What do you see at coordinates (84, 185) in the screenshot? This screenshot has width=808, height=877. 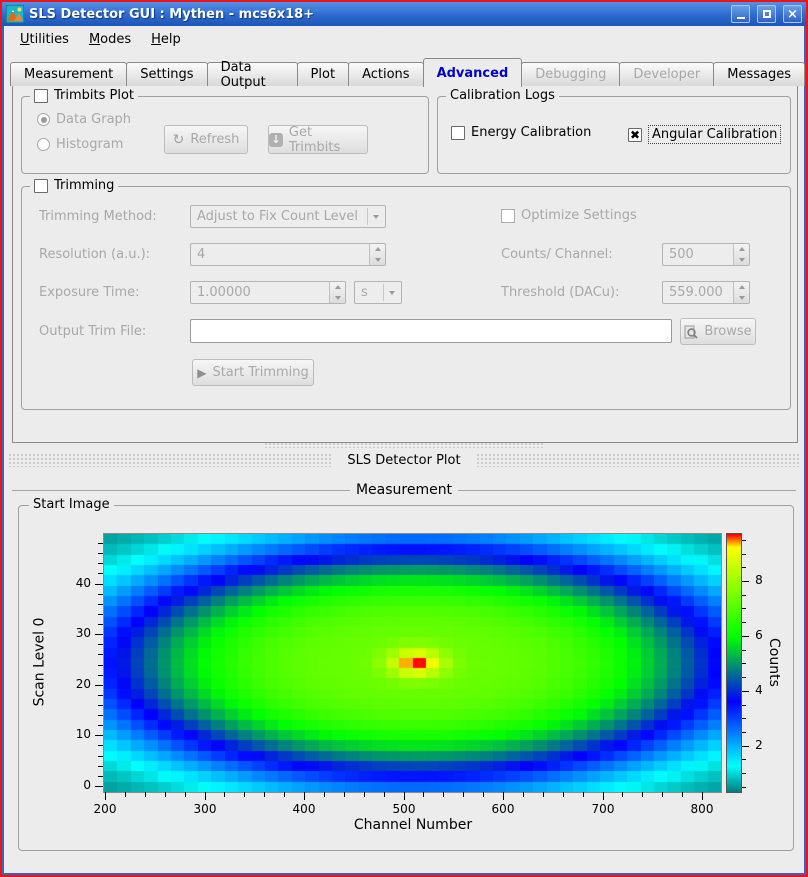 I see `trimming-title: Trimming` at bounding box center [84, 185].